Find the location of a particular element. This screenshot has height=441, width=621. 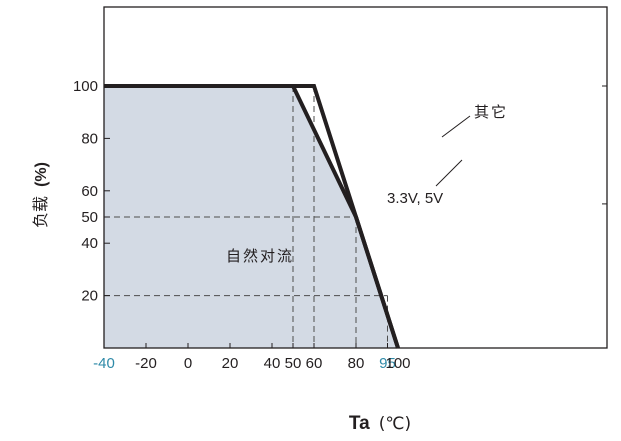

series-label-33v-5v: 3.3V, 5V is located at coordinates (415, 198).